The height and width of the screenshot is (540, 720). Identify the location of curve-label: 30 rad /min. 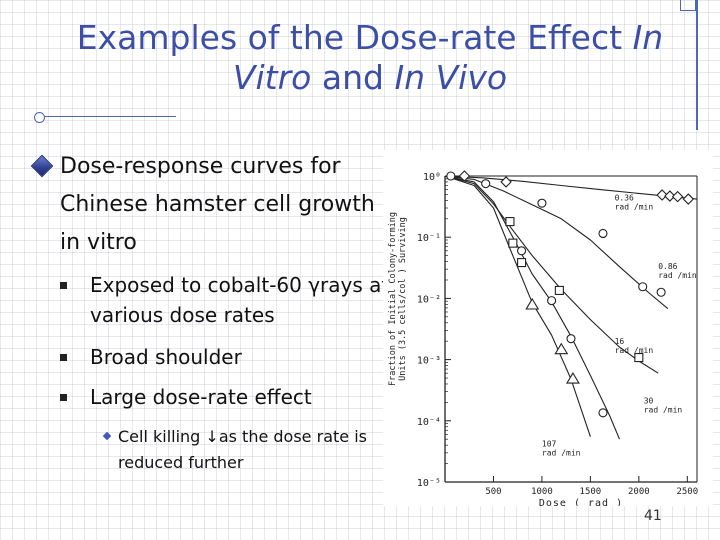
(663, 406).